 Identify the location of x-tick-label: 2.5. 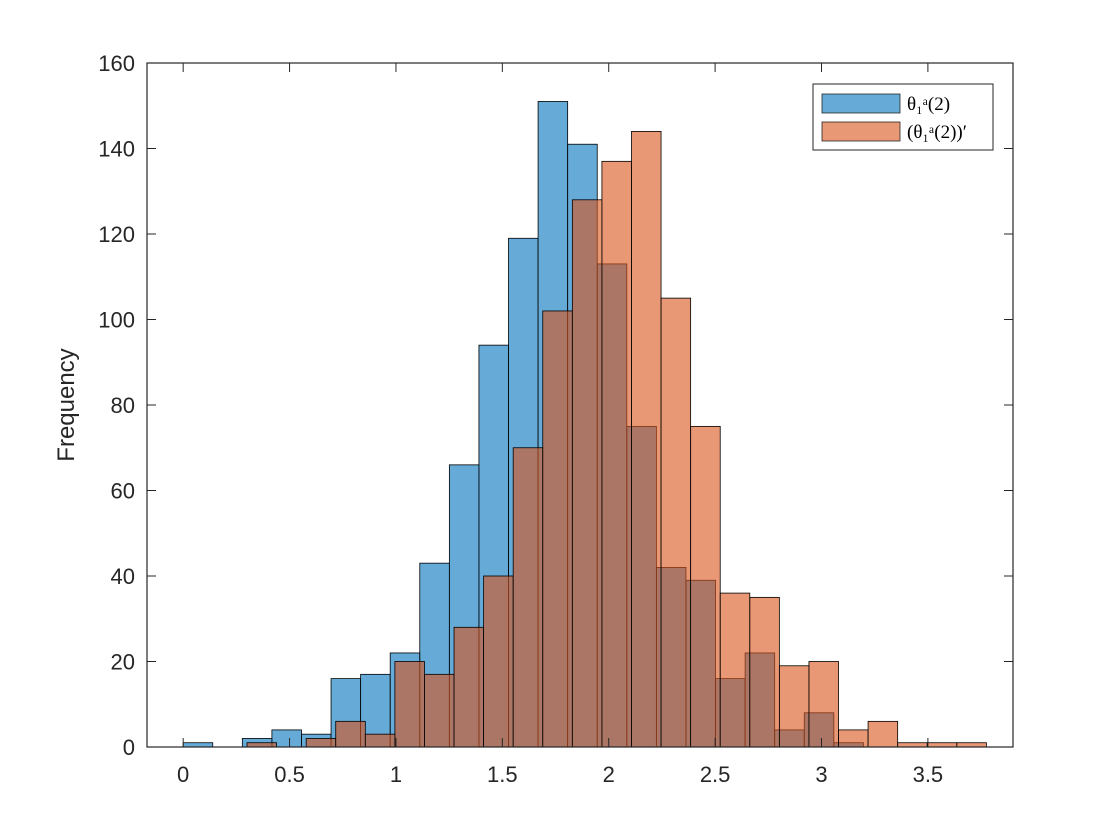
(715, 774).